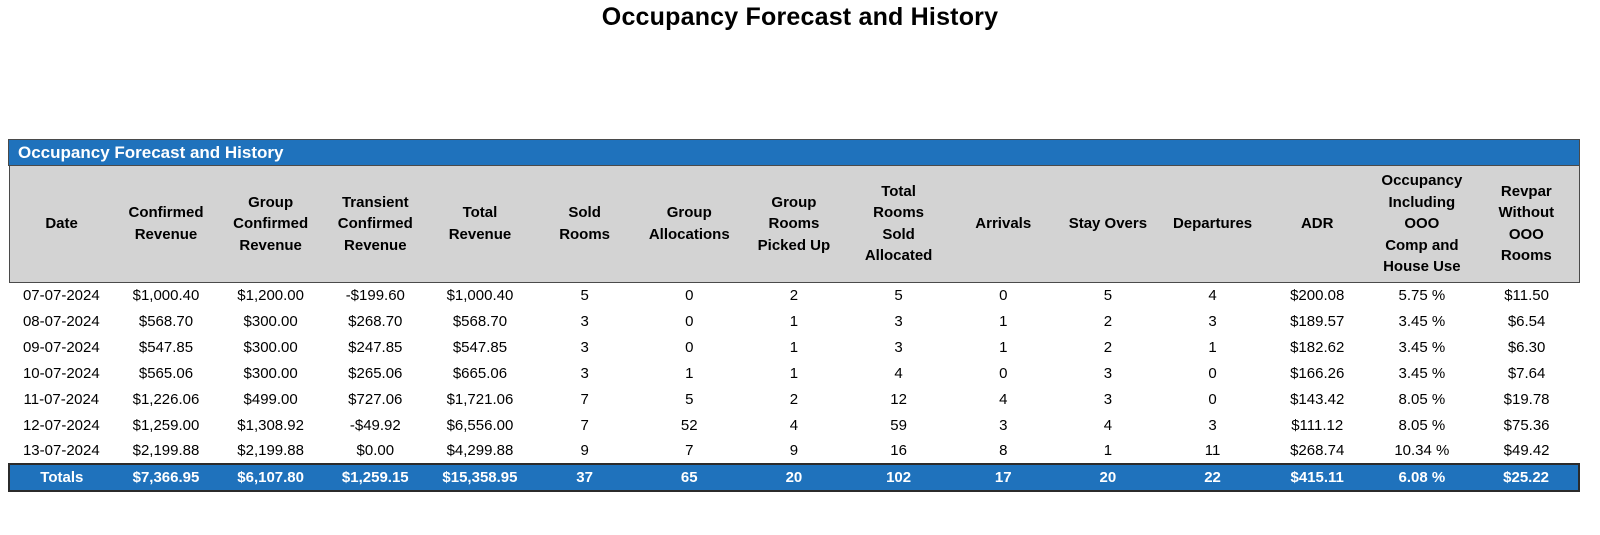 This screenshot has width=1600, height=535. I want to click on data-cell: $19.78, so click(1526, 399).